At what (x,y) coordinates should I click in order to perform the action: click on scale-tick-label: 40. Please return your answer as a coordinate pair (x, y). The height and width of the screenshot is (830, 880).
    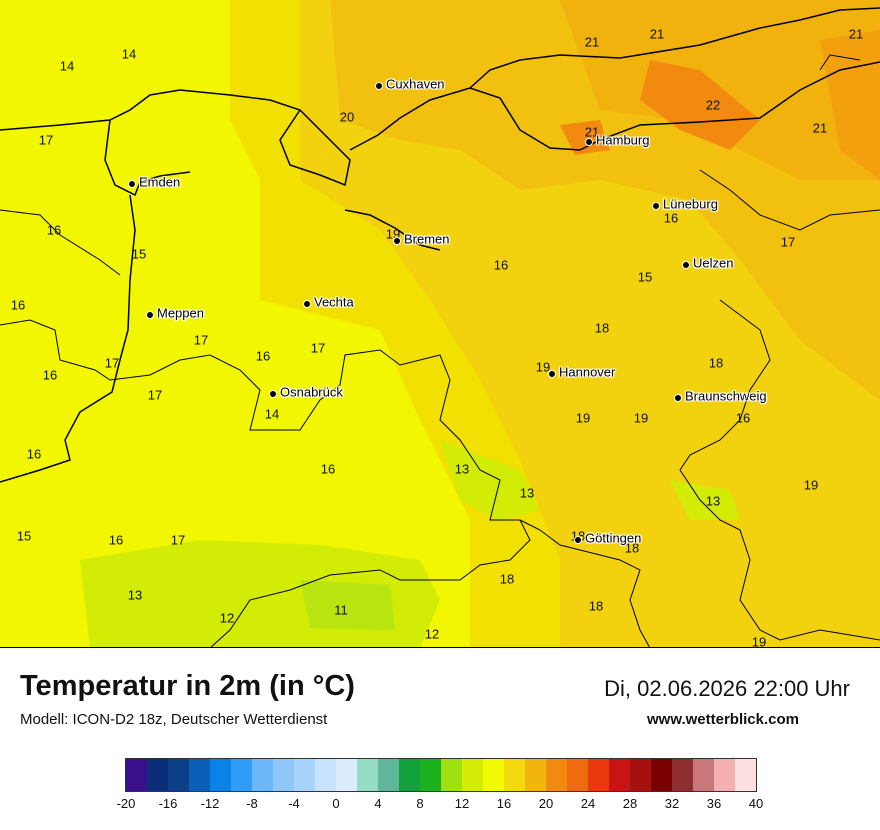
    Looking at the image, I should click on (756, 803).